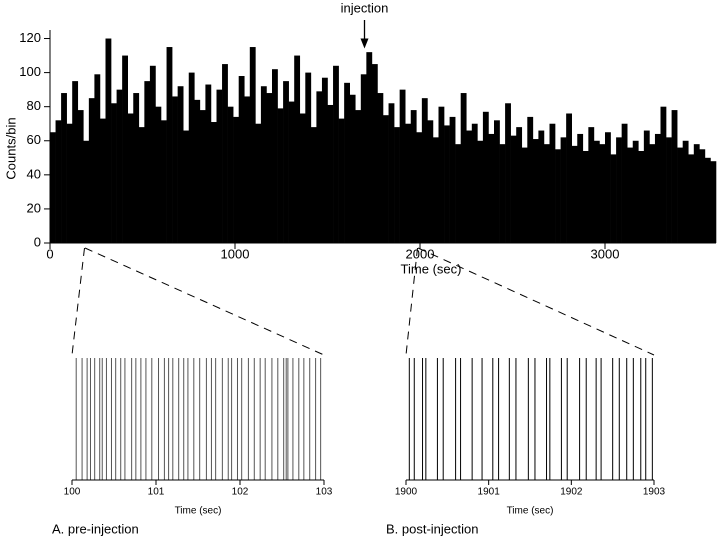 This screenshot has width=720, height=539. What do you see at coordinates (571, 492) in the screenshot?
I see `x-tick-label: 1902` at bounding box center [571, 492].